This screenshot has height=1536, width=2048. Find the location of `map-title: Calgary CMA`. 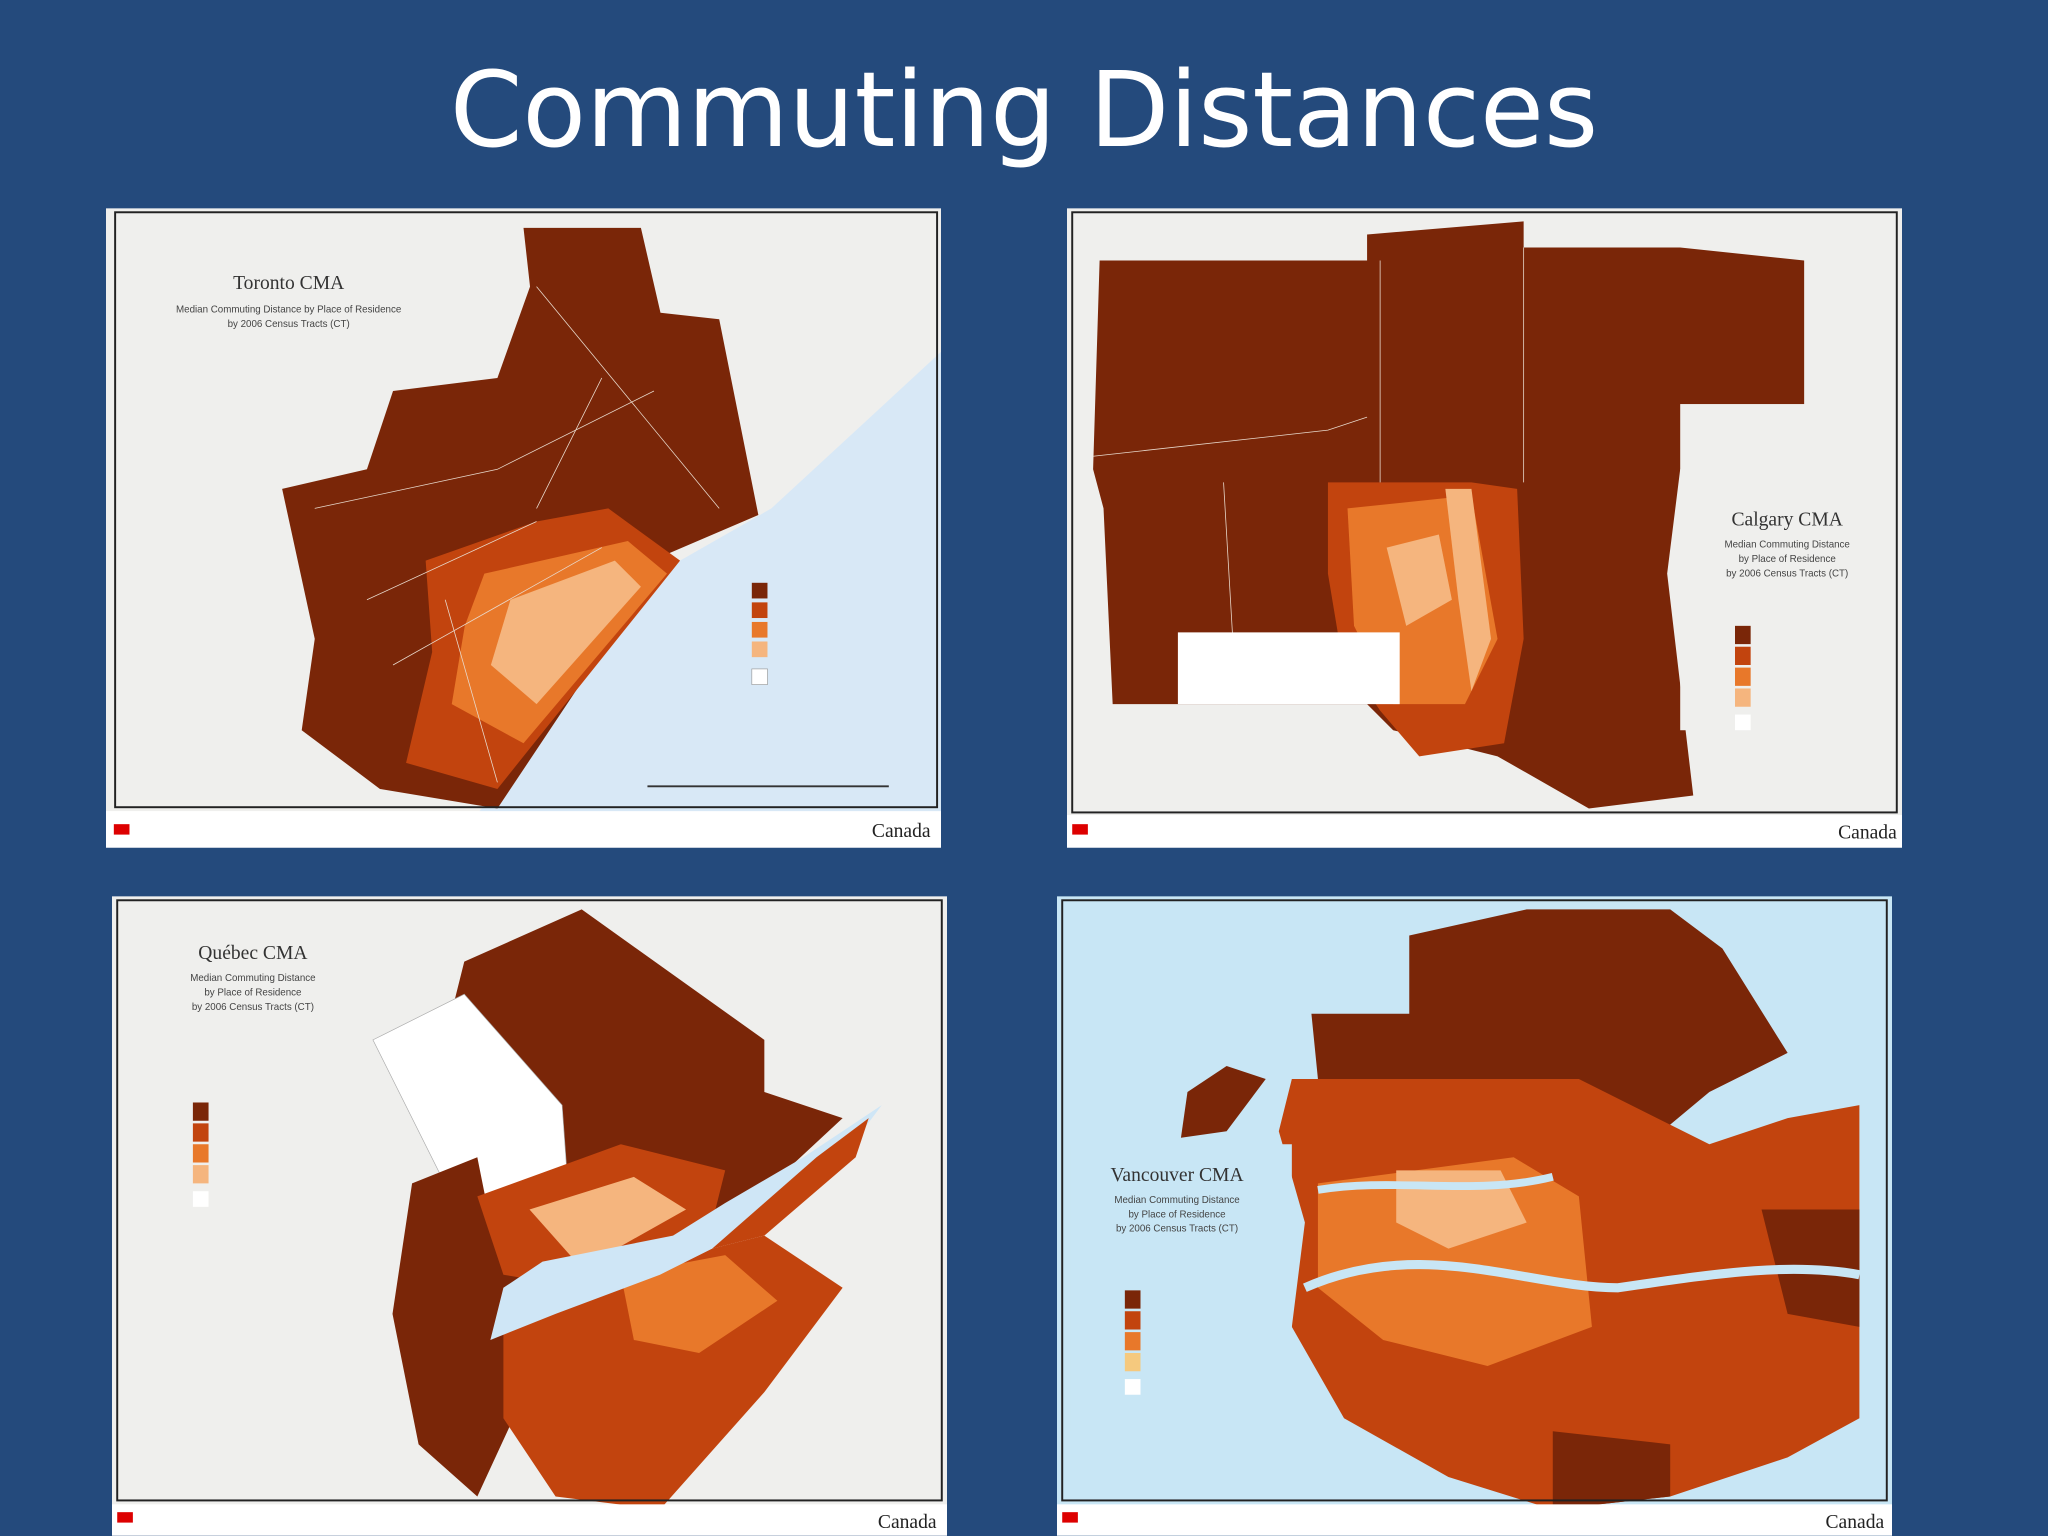

map-title: Calgary CMA is located at coordinates (1786, 519).